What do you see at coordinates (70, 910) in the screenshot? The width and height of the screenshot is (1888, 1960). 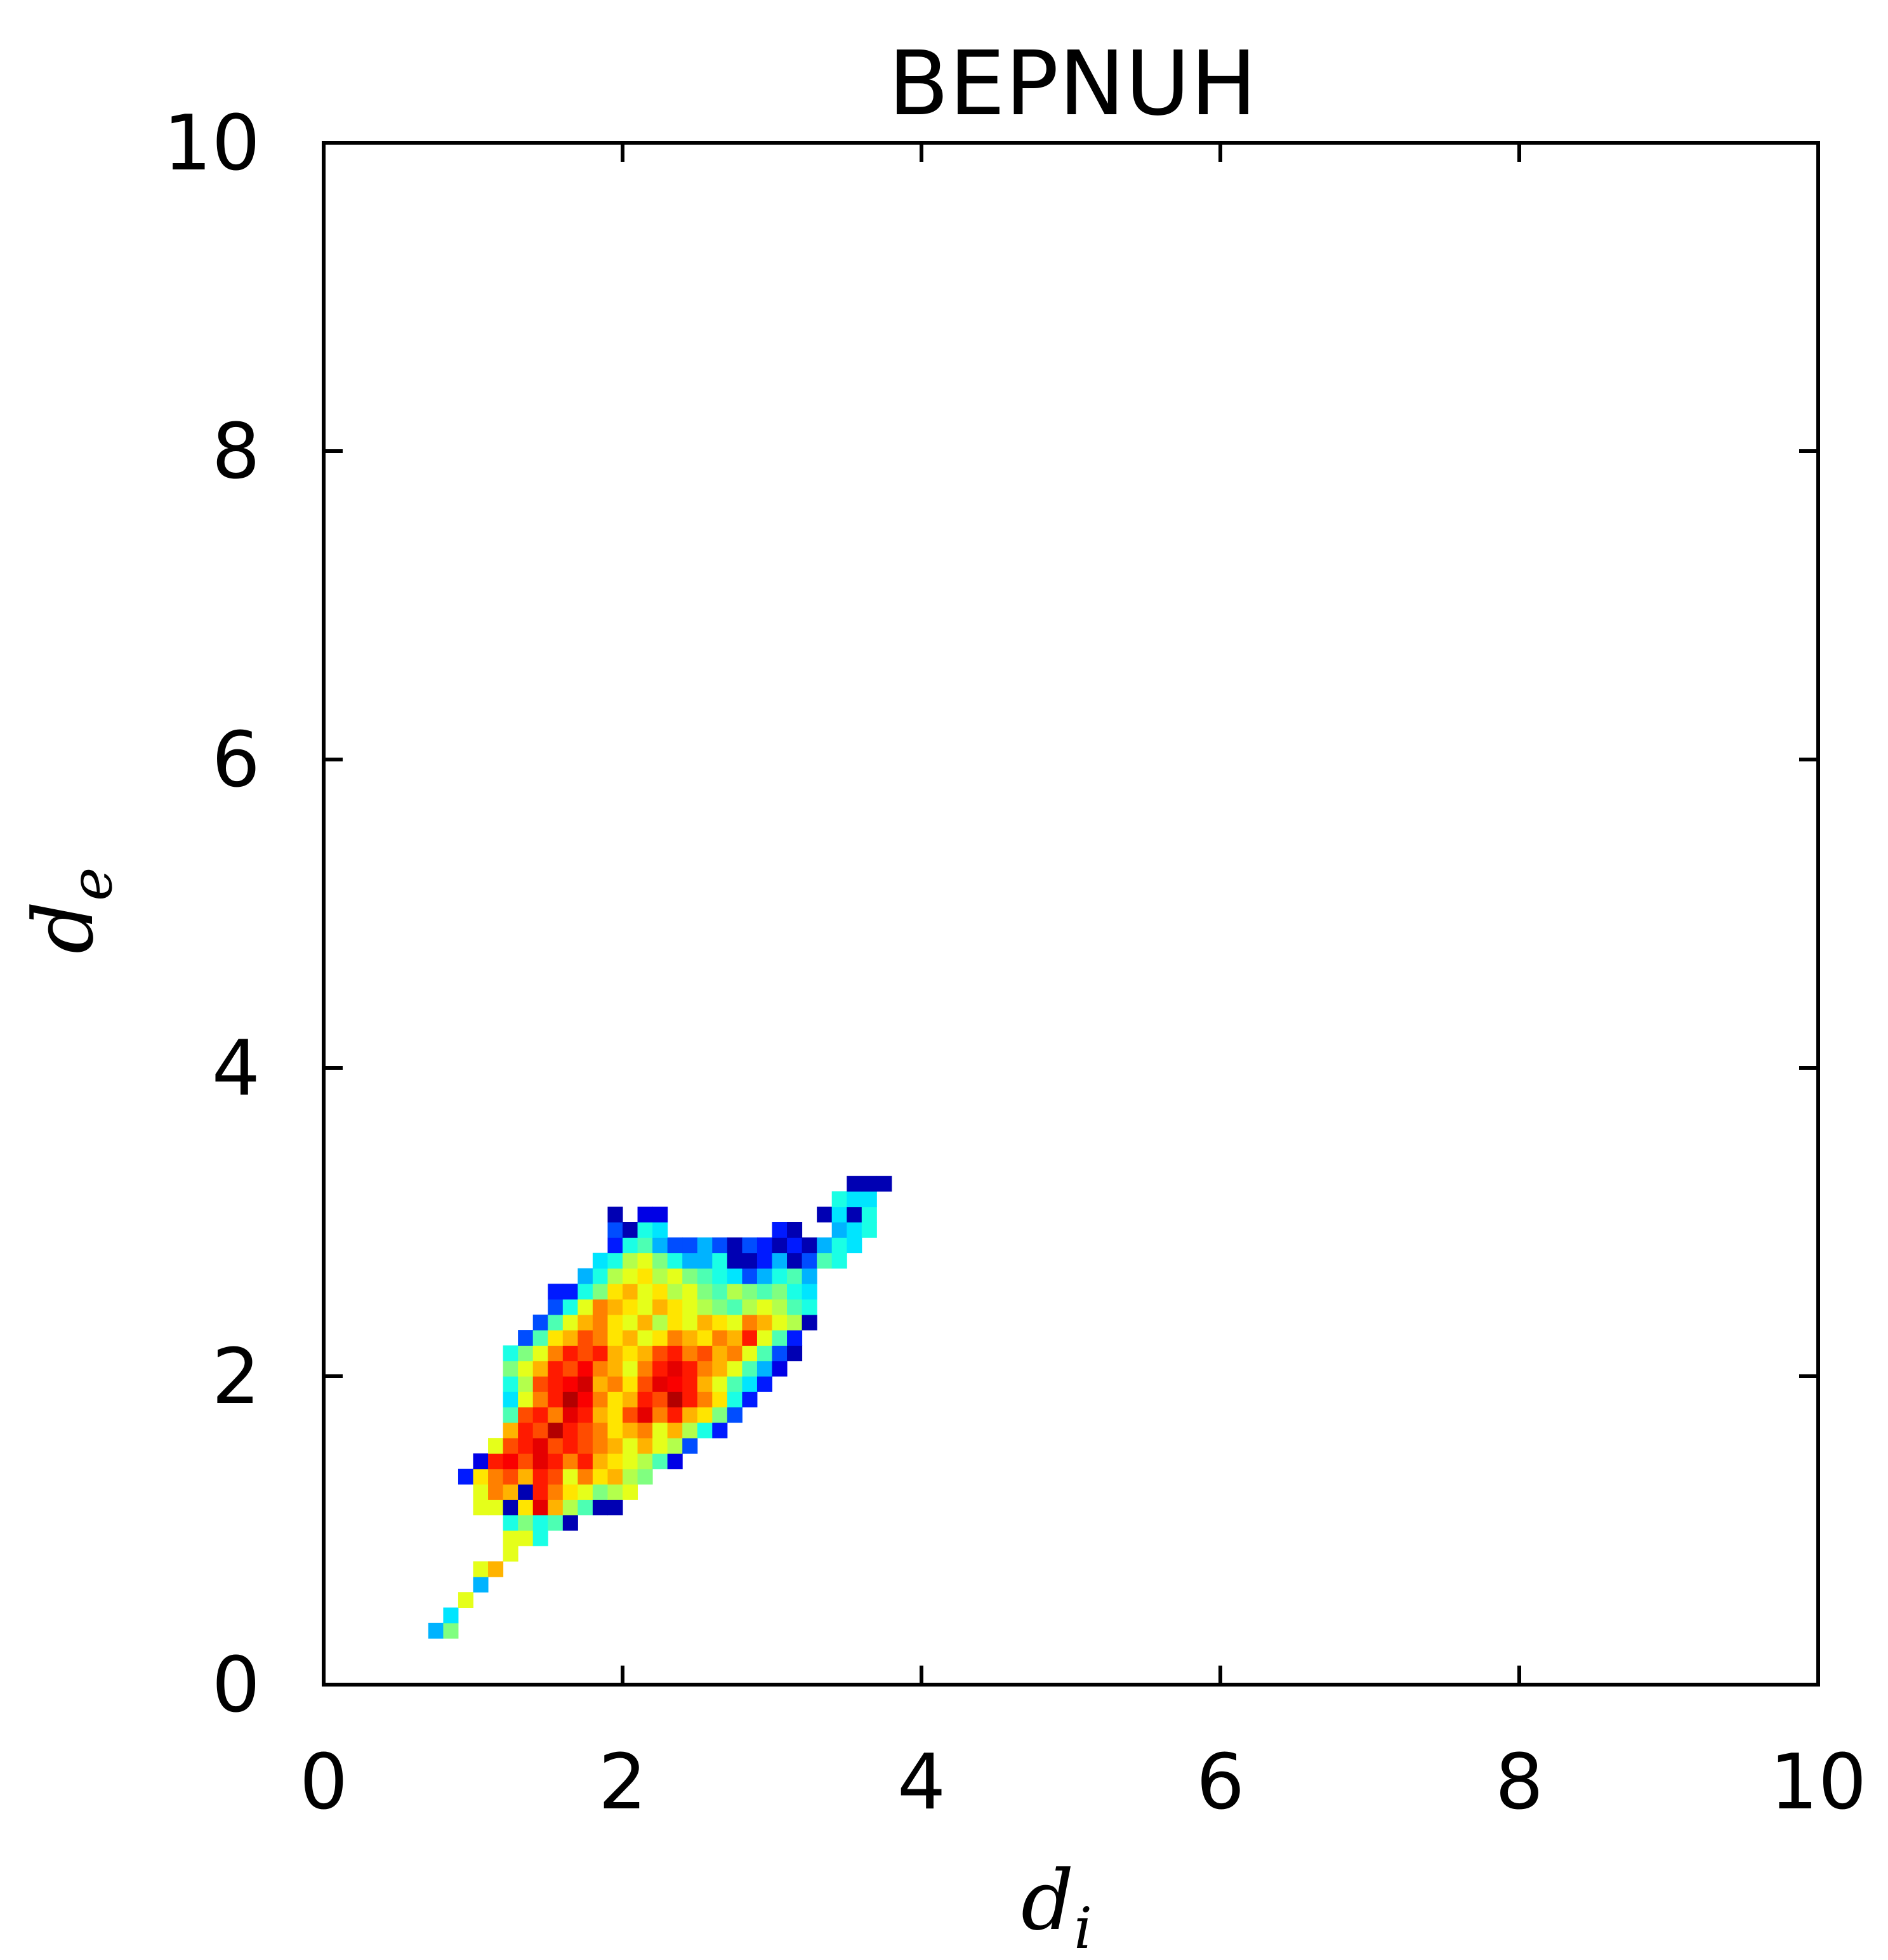 I see `y-axis-label: de` at bounding box center [70, 910].